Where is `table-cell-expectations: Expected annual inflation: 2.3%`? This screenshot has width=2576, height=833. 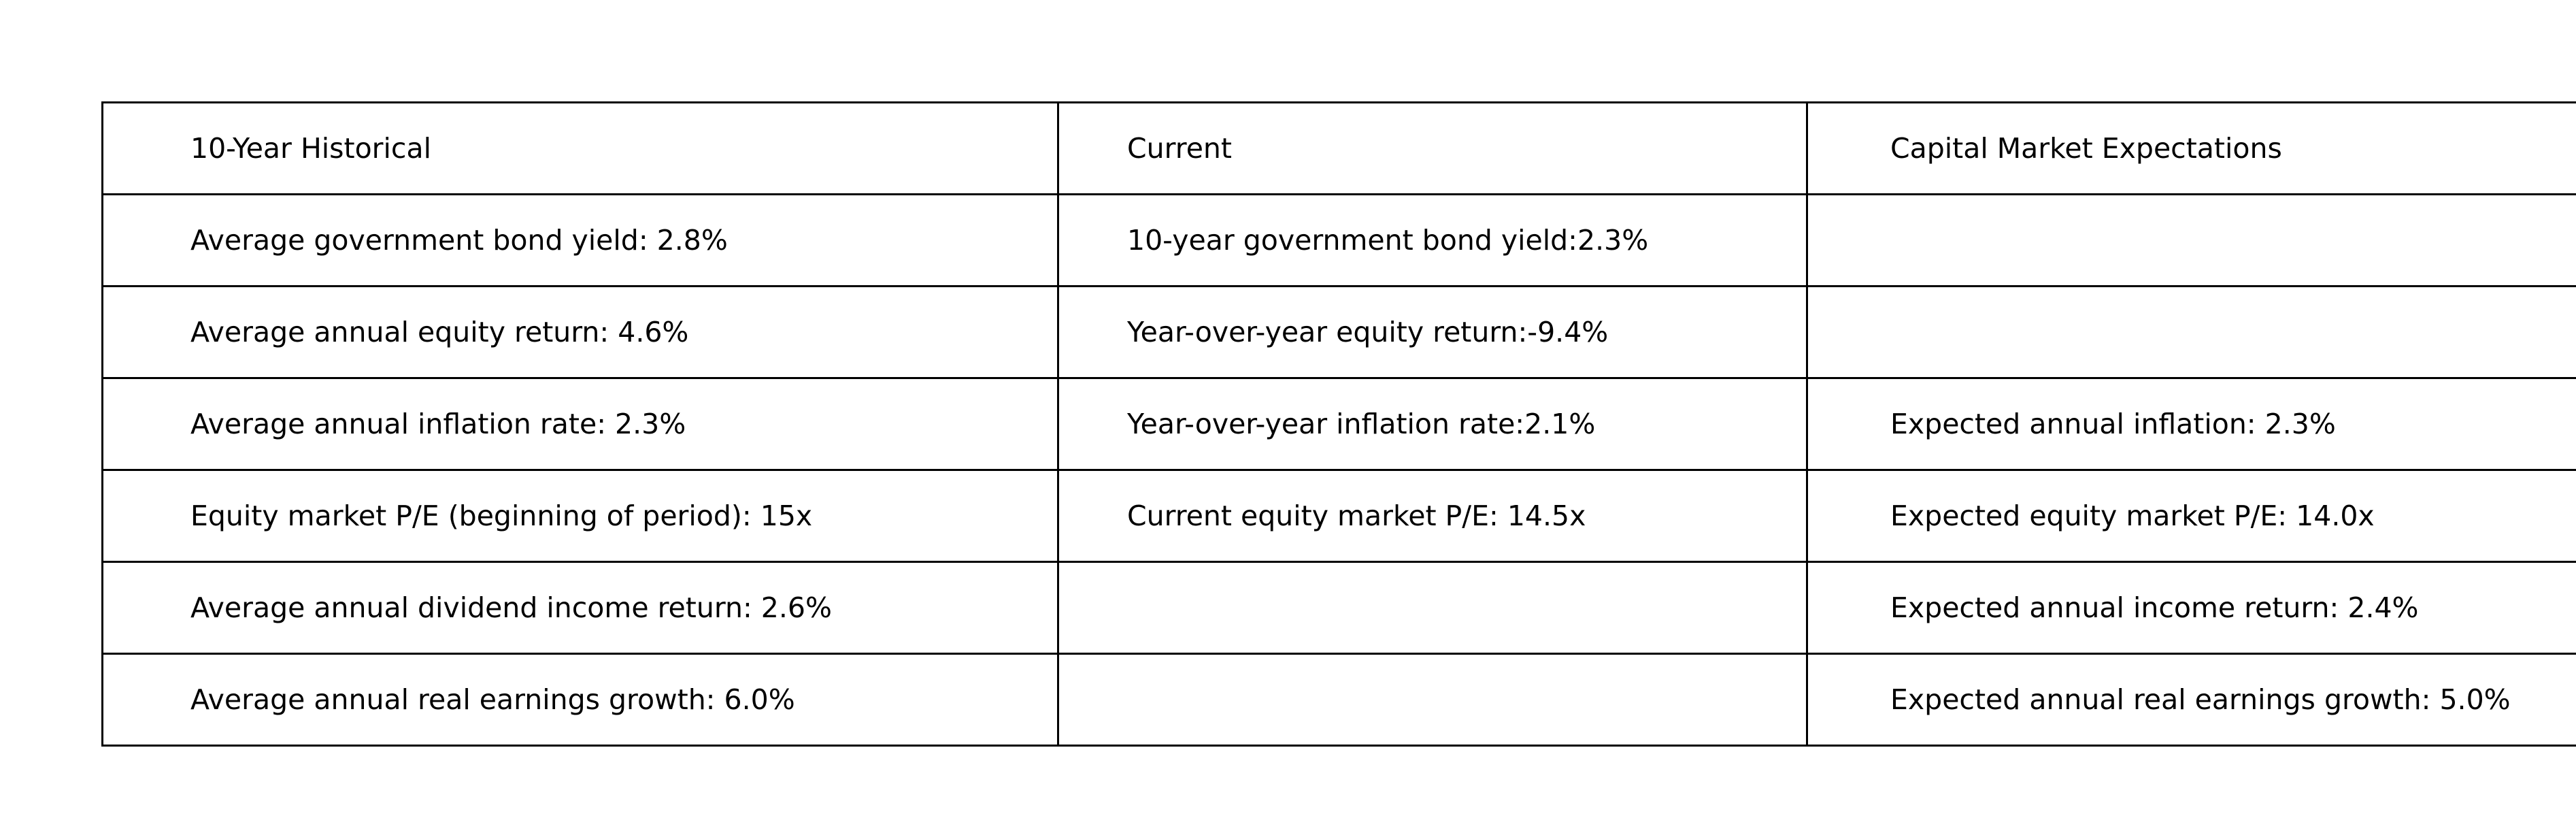
table-cell-expectations: Expected annual inflation: 2.3% is located at coordinates (2191, 424).